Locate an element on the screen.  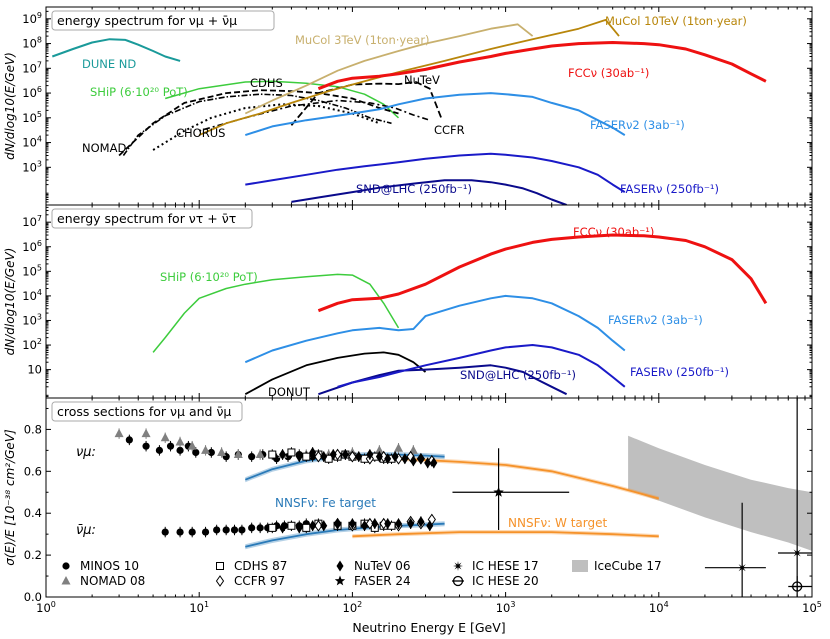
y-tick-label: 10⁹ is located at coordinates (32, 18).